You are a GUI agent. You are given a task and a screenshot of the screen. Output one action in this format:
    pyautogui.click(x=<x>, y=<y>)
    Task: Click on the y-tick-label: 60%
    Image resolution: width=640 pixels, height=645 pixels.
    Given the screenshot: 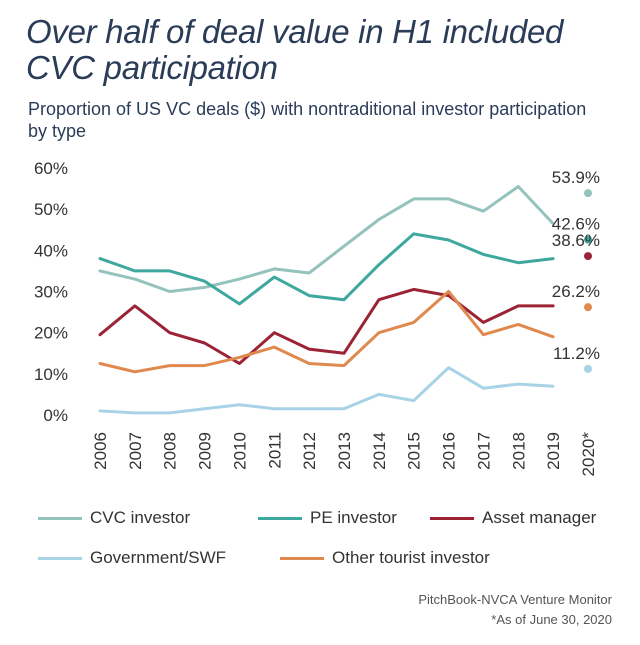 What is the action you would take?
    pyautogui.click(x=51, y=168)
    